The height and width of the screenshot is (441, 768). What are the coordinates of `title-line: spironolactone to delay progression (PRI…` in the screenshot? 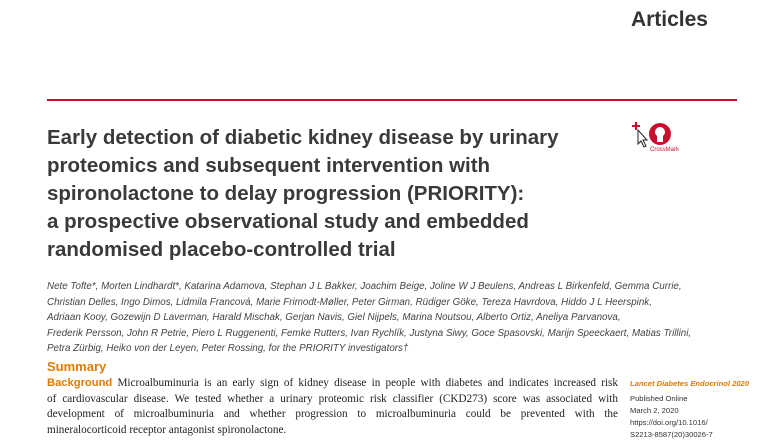 It's located at (286, 193).